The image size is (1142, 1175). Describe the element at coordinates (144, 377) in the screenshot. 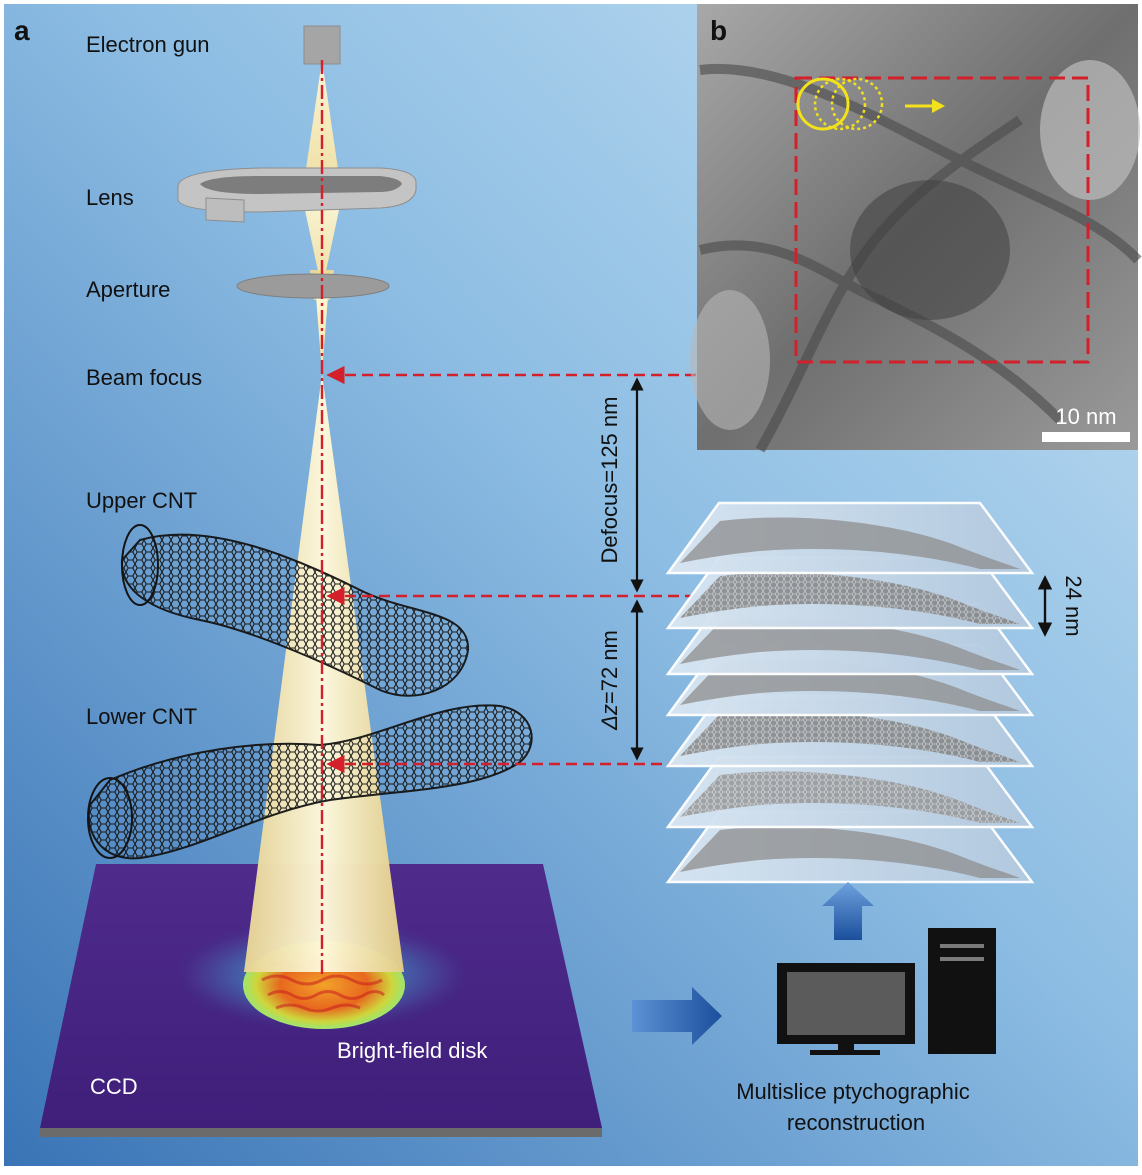

I see `label-beam-focus: Beam focus` at that location.